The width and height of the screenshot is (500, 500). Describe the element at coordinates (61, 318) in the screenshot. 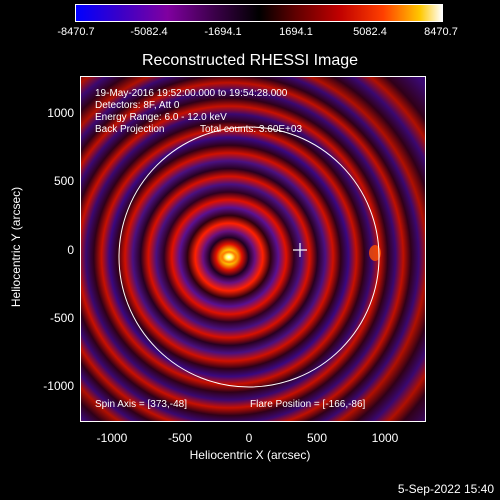

I see `y-tick-label: -500` at that location.